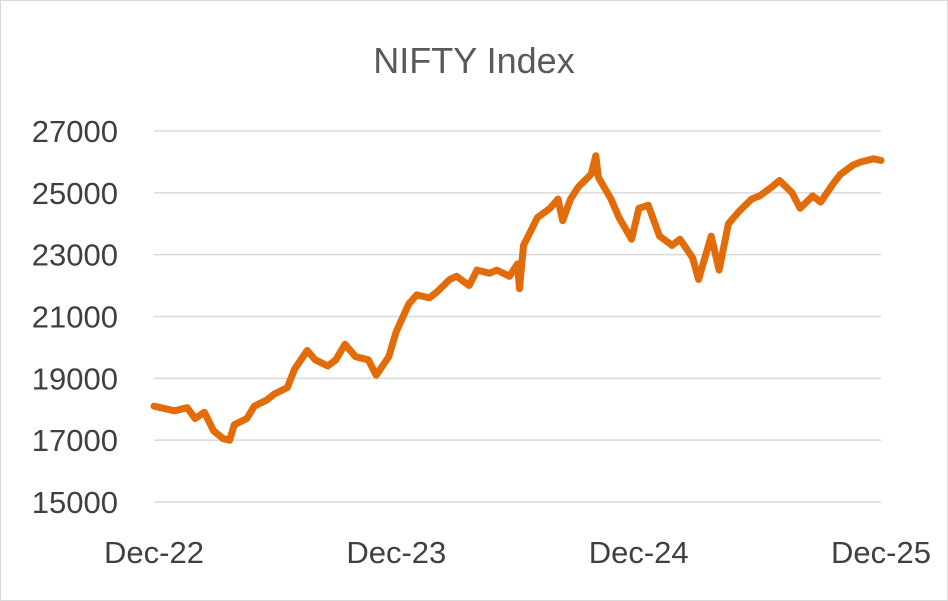 This screenshot has width=948, height=601. I want to click on y-tick-label: 23000, so click(75, 255).